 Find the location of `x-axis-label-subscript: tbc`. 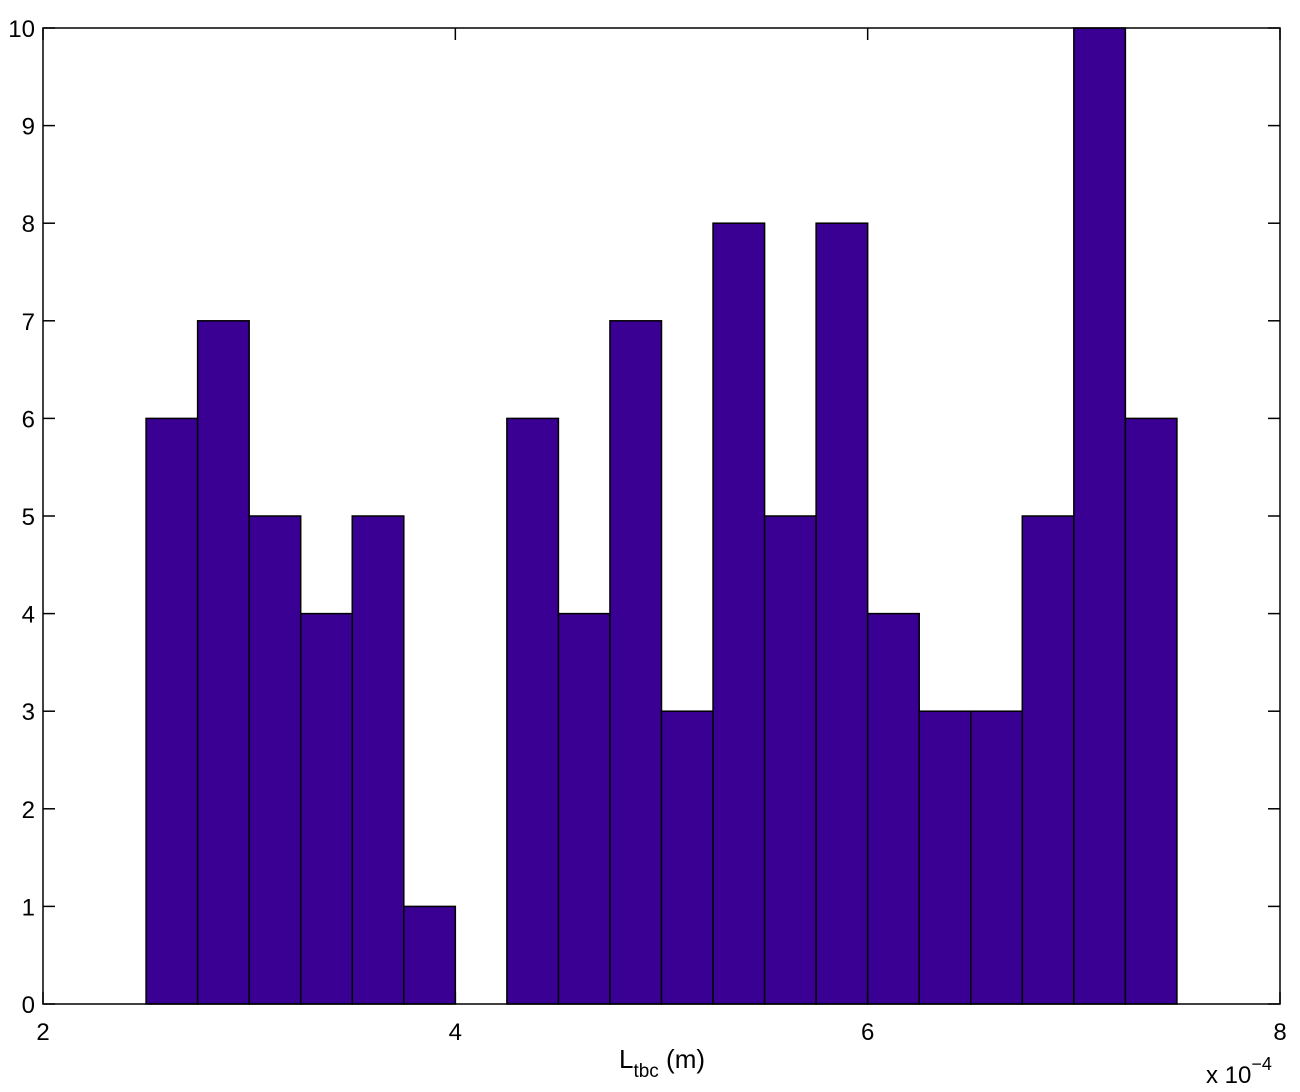

x-axis-label-subscript: tbc is located at coordinates (645, 1071).